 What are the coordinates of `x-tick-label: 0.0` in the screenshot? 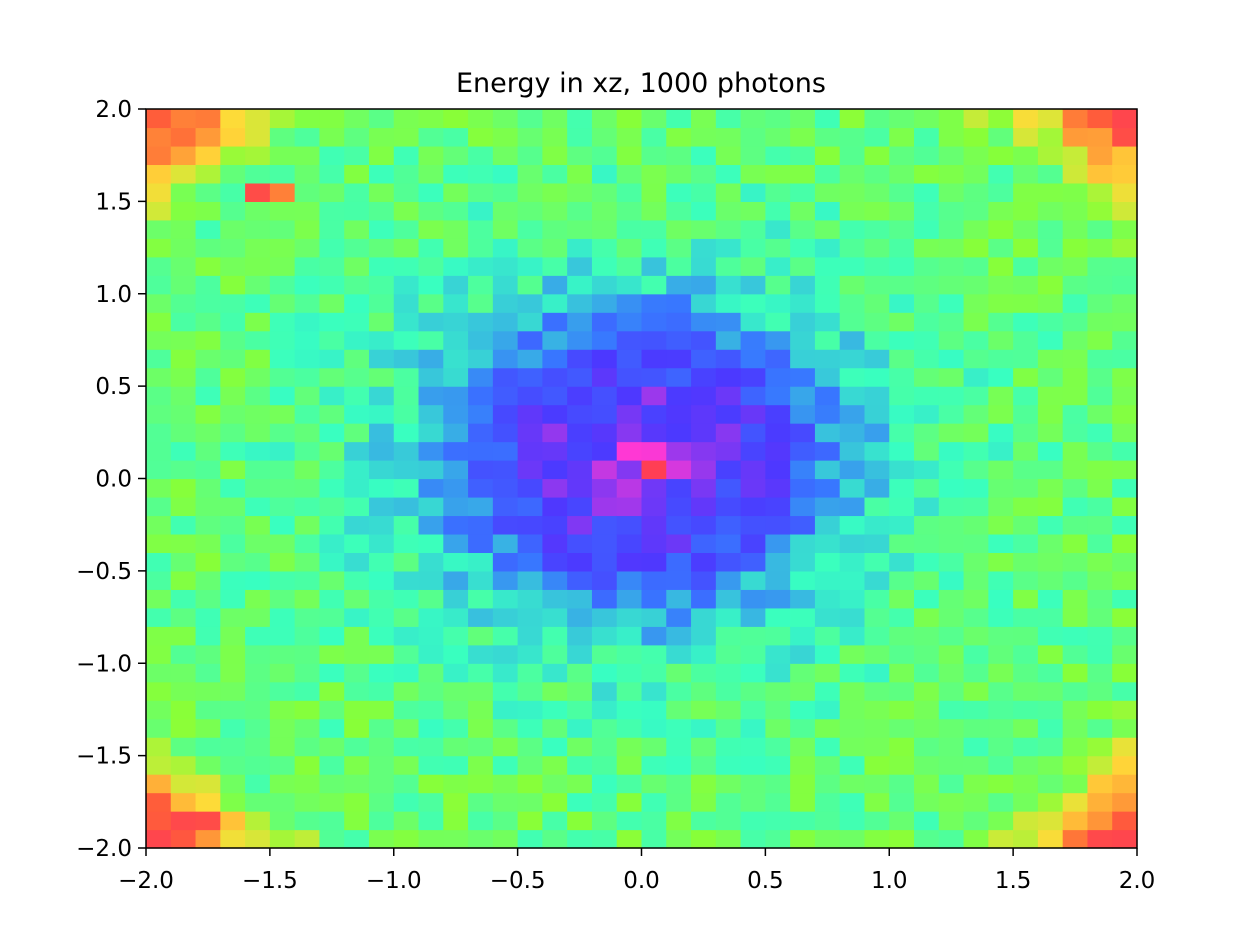 It's located at (641, 881).